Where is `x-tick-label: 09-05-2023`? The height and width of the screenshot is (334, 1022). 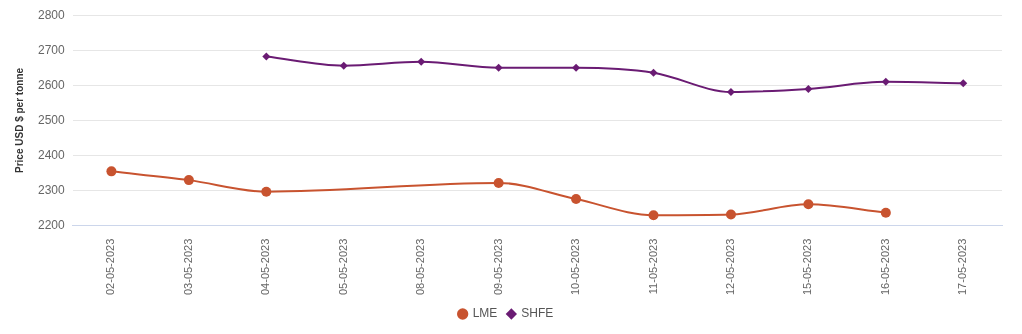 x-tick-label: 09-05-2023 is located at coordinates (497, 267).